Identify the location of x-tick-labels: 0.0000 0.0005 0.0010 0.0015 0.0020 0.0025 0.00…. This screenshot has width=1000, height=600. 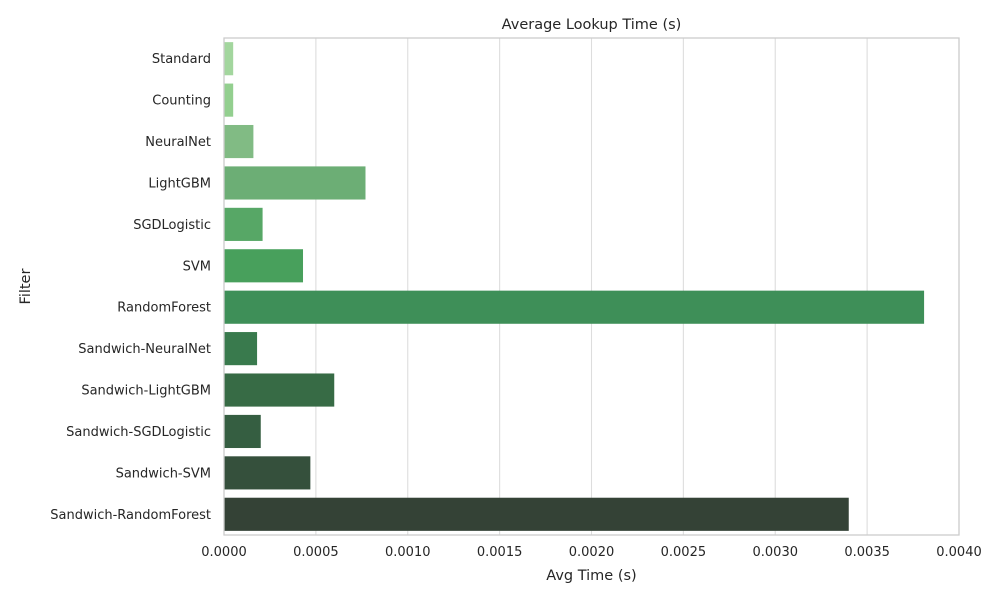
(591, 552).